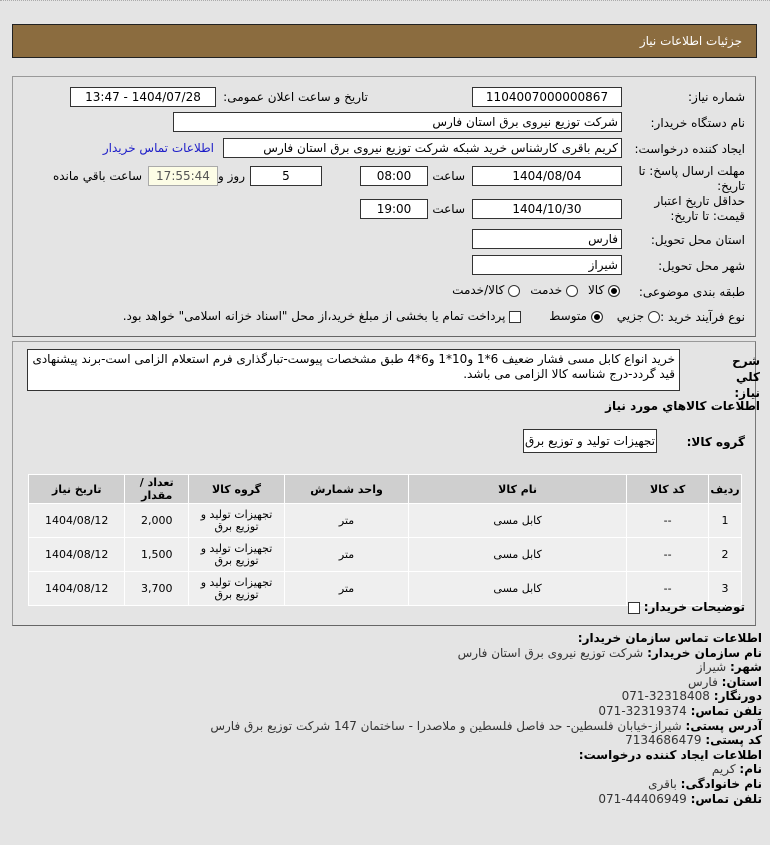 This screenshot has height=845, width=770. What do you see at coordinates (701, 266) in the screenshot?
I see `city-label: شهر محل تحویل:` at bounding box center [701, 266].